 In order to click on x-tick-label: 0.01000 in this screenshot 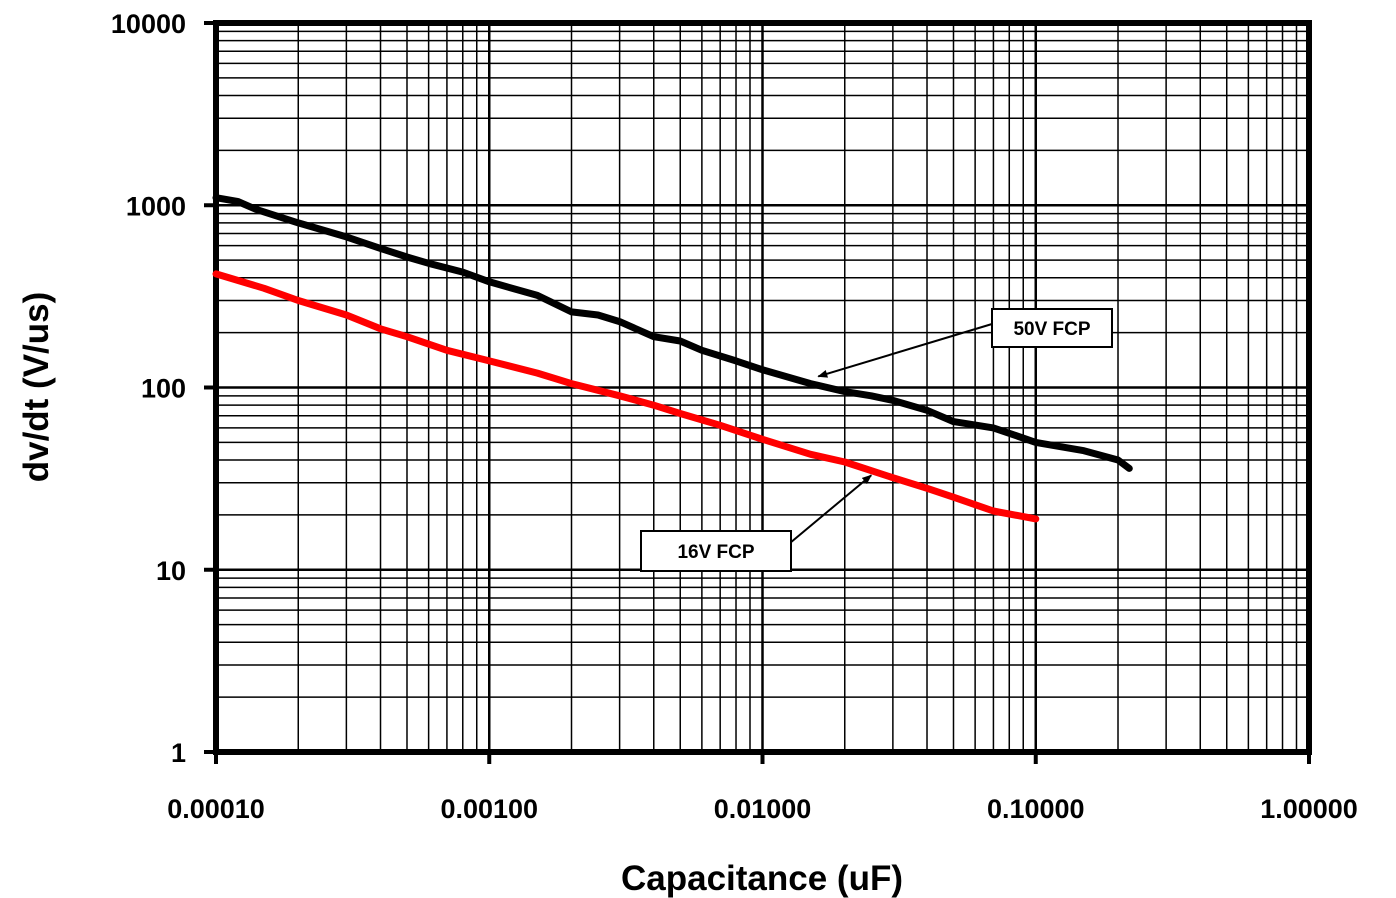, I will do `click(763, 809)`.